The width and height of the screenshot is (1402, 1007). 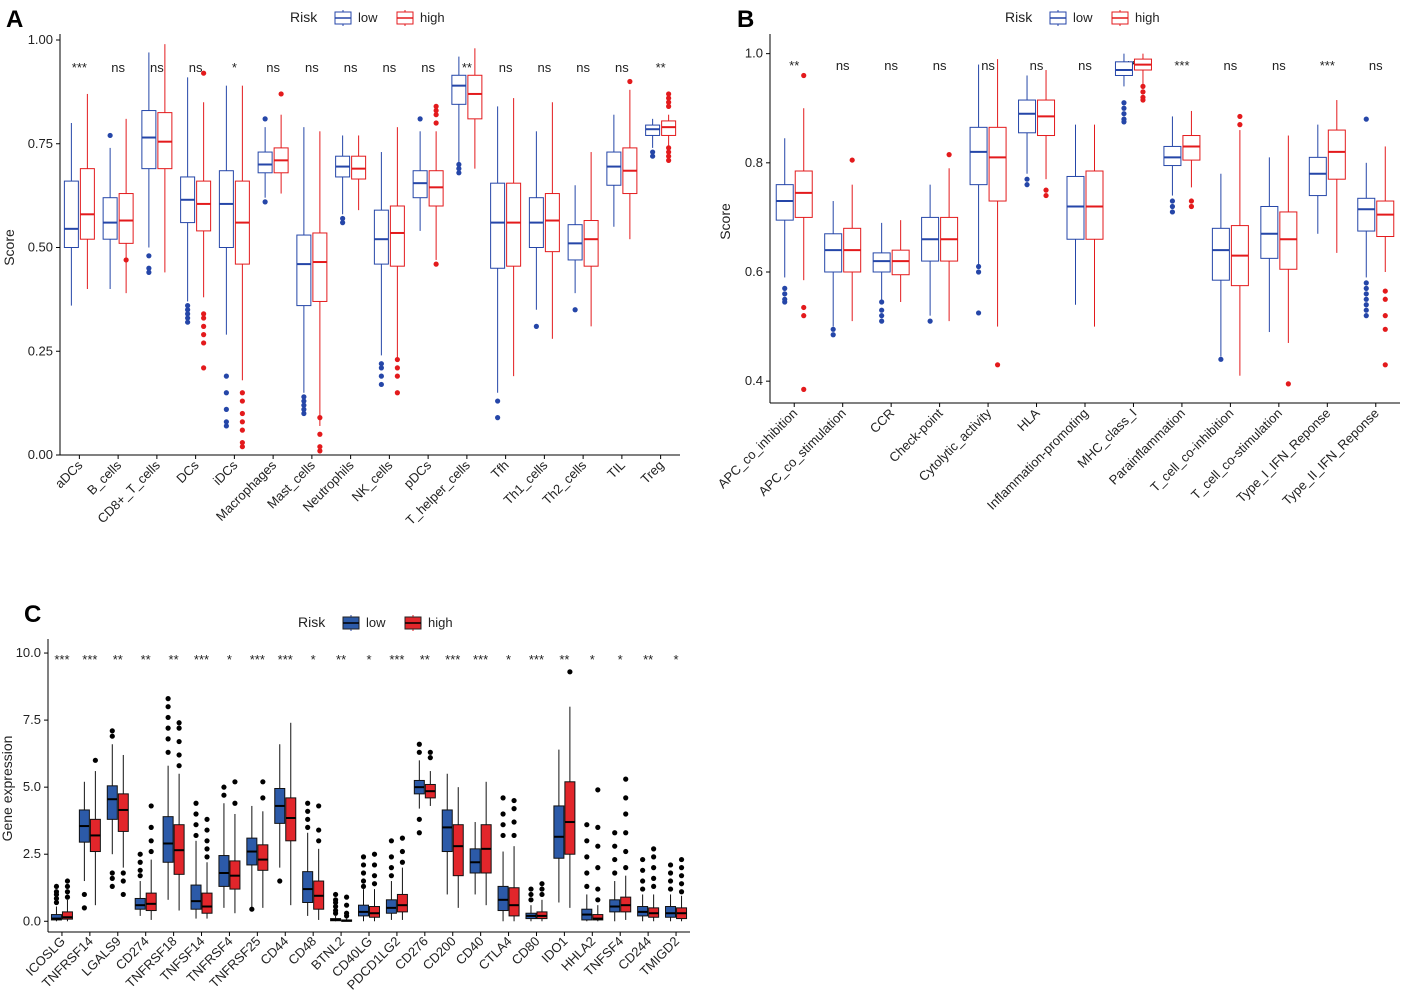 I want to click on box-high-Cytolytic_activity, so click(x=997, y=213).